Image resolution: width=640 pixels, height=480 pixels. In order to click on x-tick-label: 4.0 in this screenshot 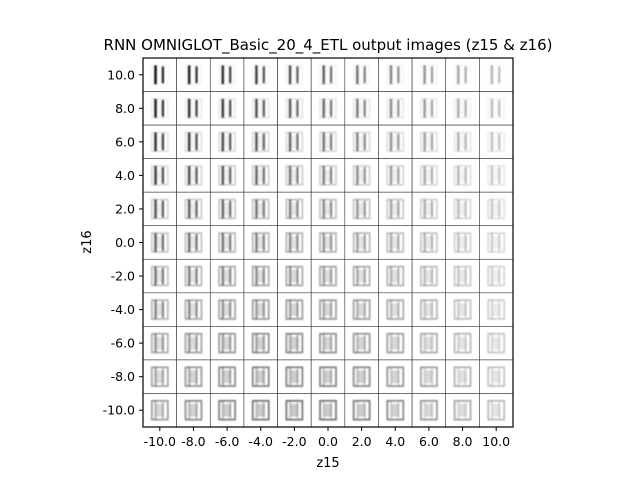, I will do `click(395, 441)`.